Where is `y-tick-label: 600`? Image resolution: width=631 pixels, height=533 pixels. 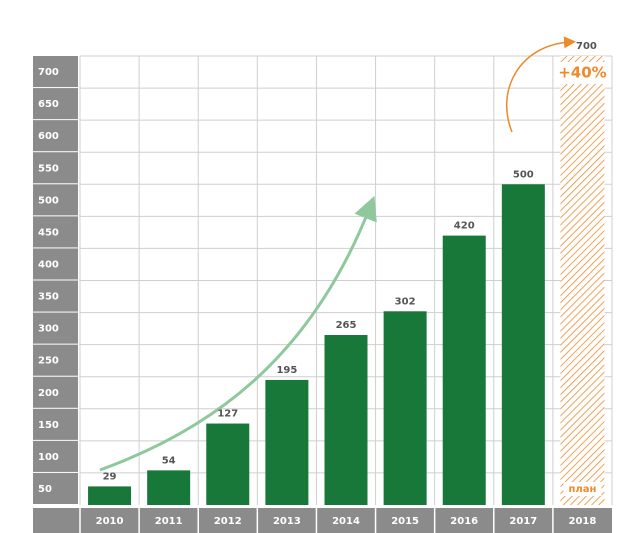 y-tick-label: 600 is located at coordinates (48, 136).